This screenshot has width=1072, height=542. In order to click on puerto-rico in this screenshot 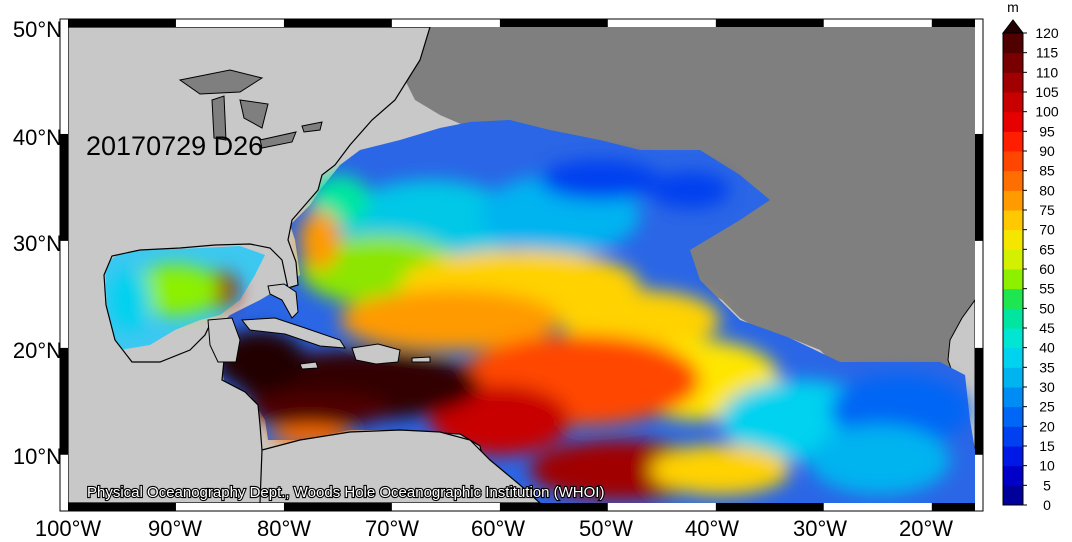, I will do `click(421, 359)`.